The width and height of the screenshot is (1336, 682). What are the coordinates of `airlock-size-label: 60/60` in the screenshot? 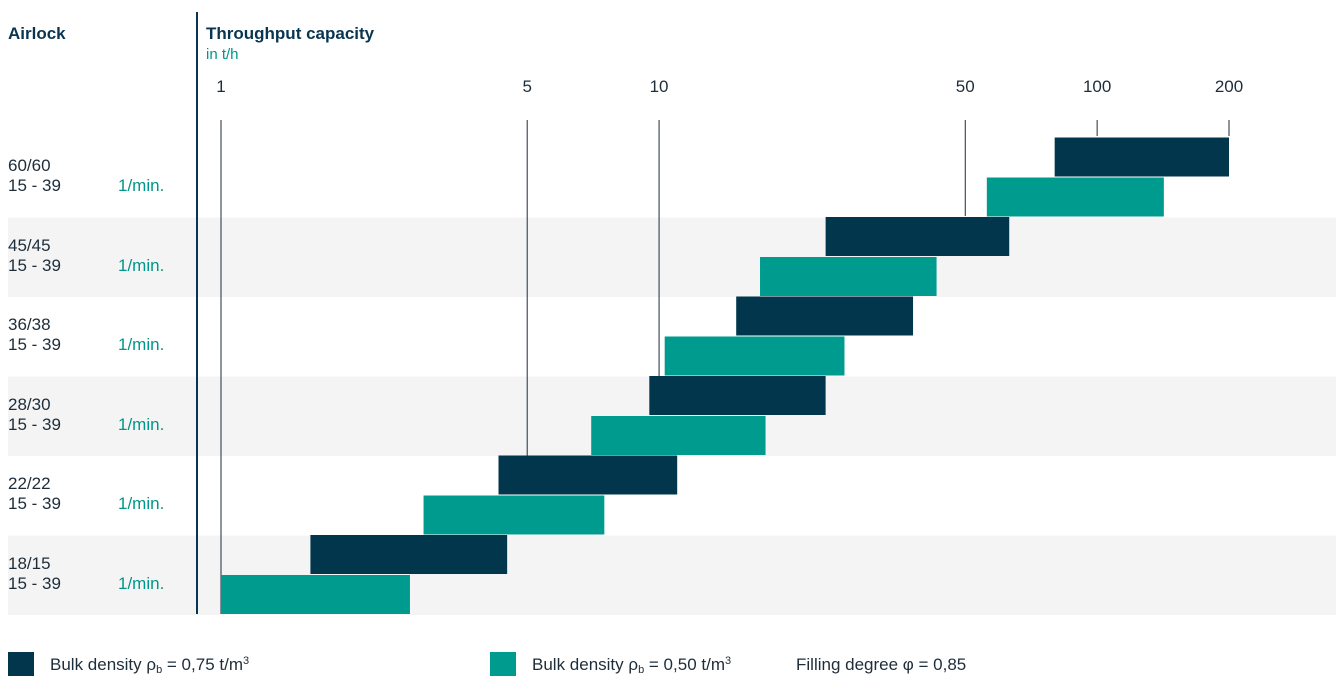 It's located at (29, 165).